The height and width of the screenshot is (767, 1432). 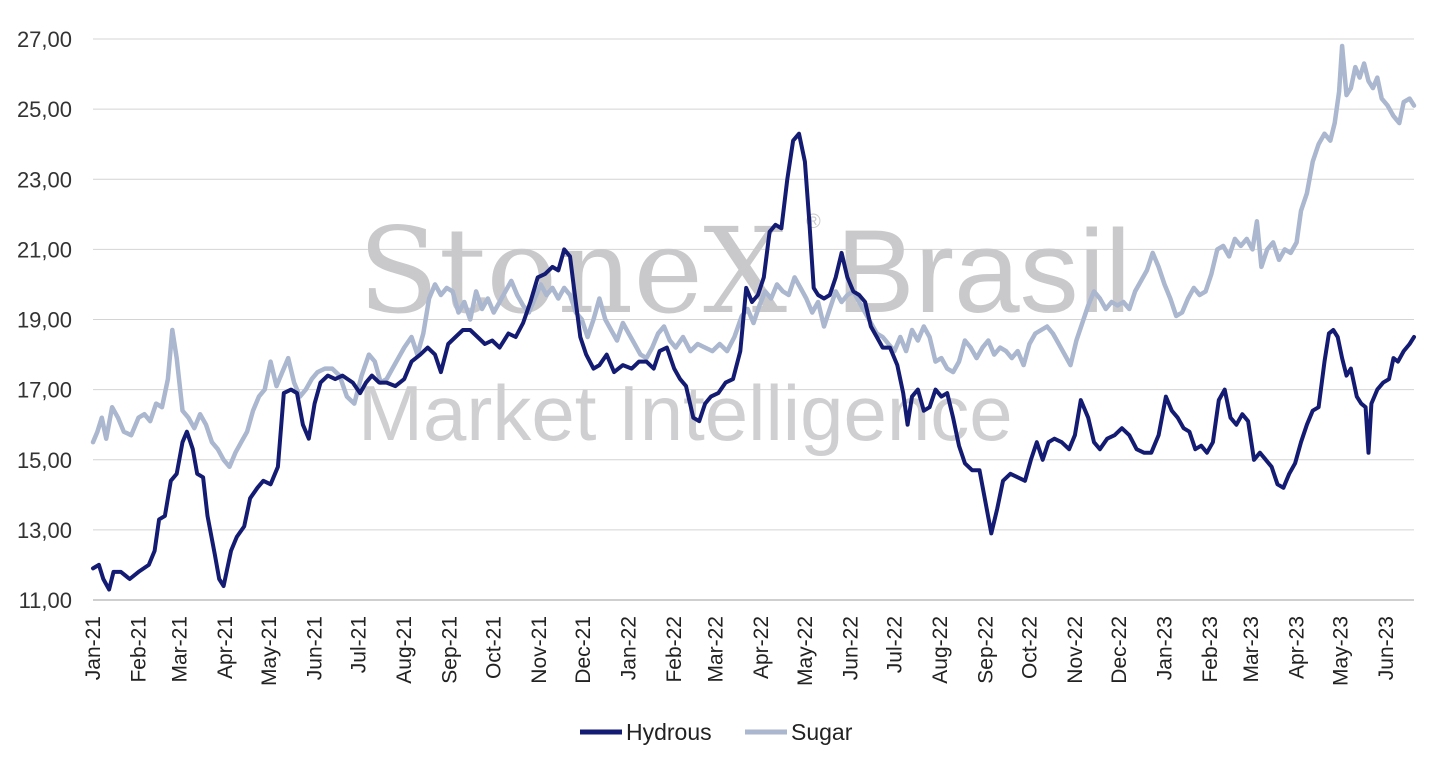 I want to click on x-tick-label: May-23, so click(x=1341, y=651).